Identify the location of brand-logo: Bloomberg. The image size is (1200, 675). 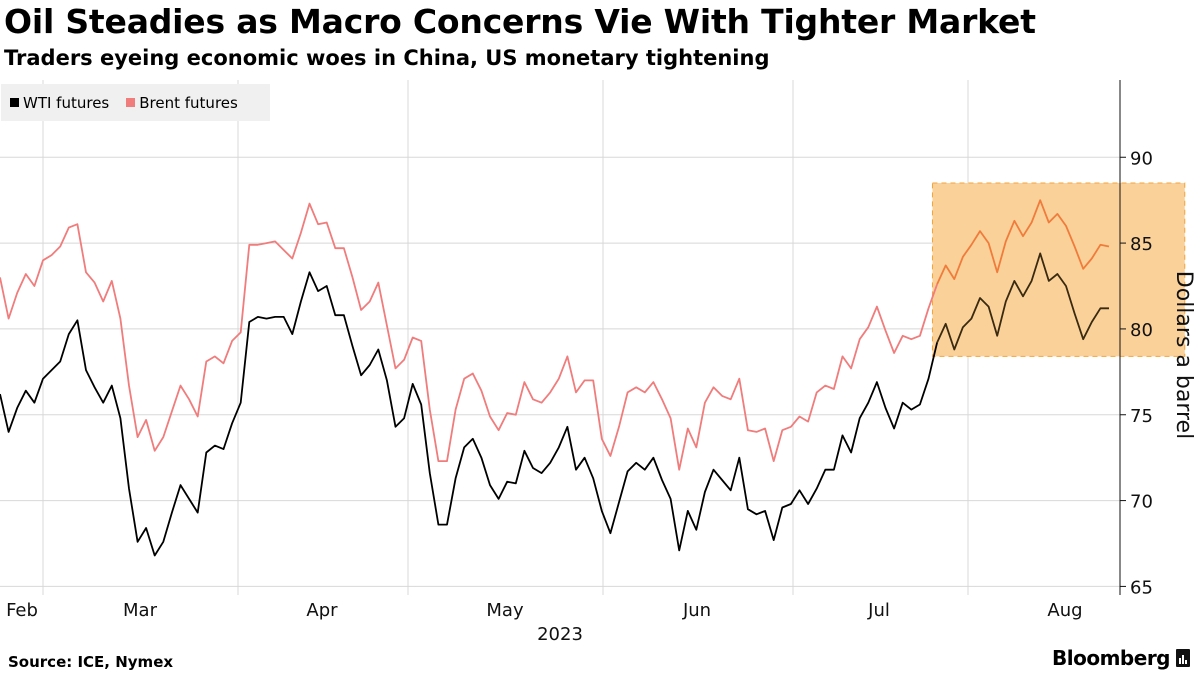
(1121, 658).